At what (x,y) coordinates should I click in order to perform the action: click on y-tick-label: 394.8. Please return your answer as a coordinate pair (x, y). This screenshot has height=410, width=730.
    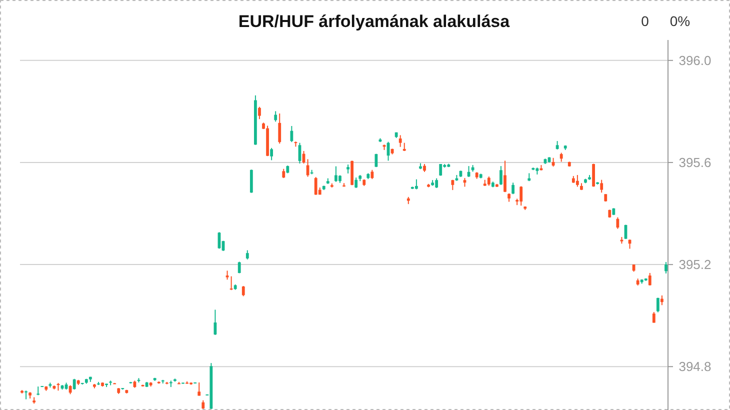
    Looking at the image, I should click on (695, 366).